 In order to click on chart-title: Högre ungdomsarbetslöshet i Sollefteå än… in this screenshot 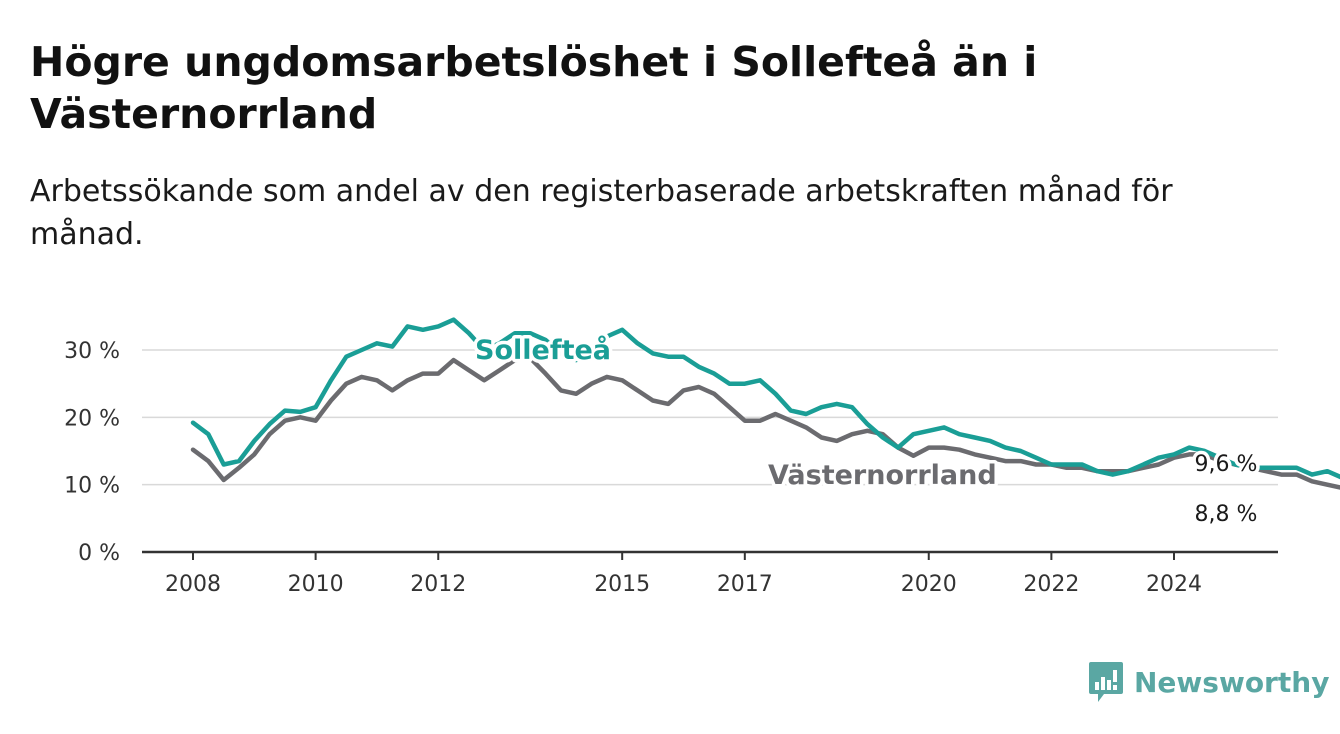, I will do `click(534, 88)`.